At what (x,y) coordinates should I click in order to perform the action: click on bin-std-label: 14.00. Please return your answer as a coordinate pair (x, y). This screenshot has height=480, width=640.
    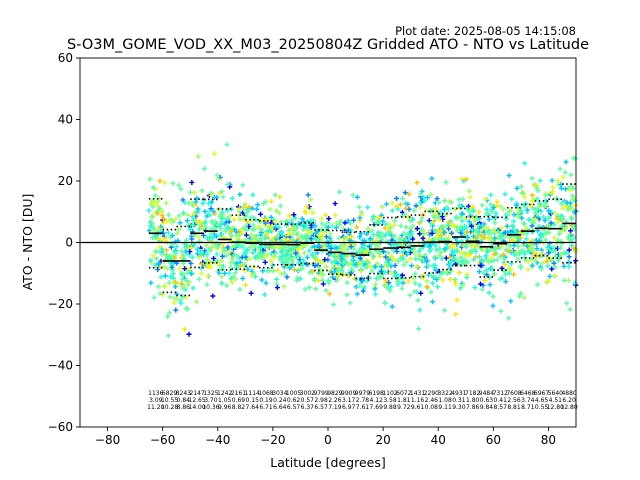
    Looking at the image, I should click on (197, 407).